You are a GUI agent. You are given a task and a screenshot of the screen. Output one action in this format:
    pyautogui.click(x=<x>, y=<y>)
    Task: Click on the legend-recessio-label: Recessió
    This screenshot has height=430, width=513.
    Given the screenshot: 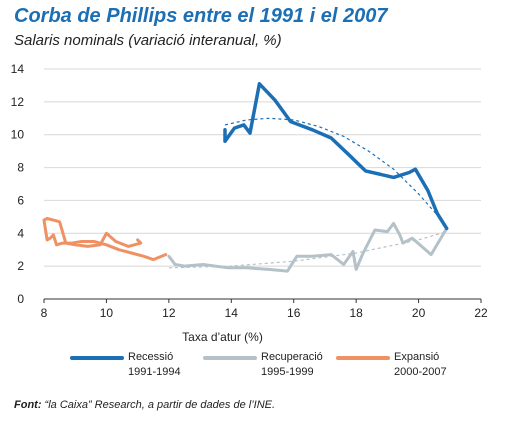 What is the action you would take?
    pyautogui.click(x=150, y=357)
    